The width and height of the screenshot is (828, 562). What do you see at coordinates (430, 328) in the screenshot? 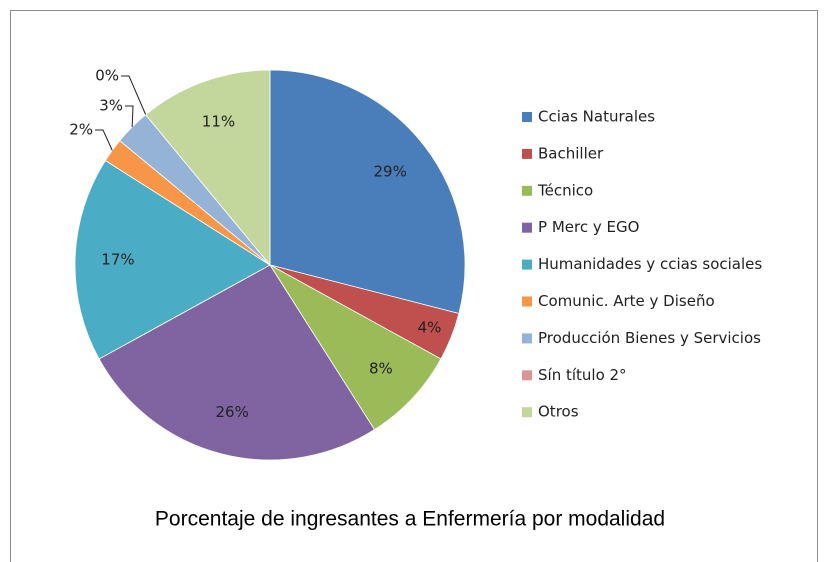
I see `data-label: 4%` at bounding box center [430, 328].